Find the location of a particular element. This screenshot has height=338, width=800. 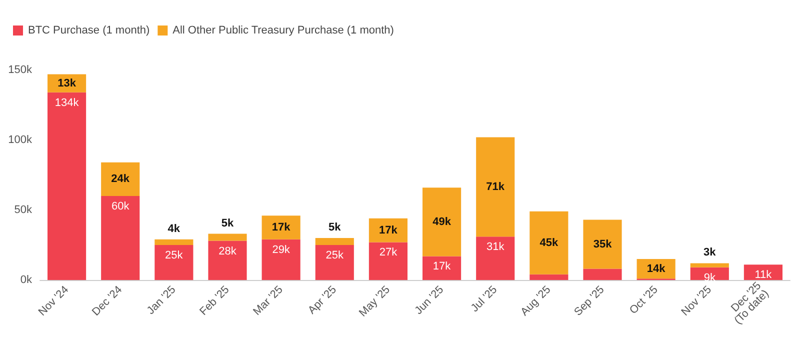

data-label: 29k is located at coordinates (281, 250).